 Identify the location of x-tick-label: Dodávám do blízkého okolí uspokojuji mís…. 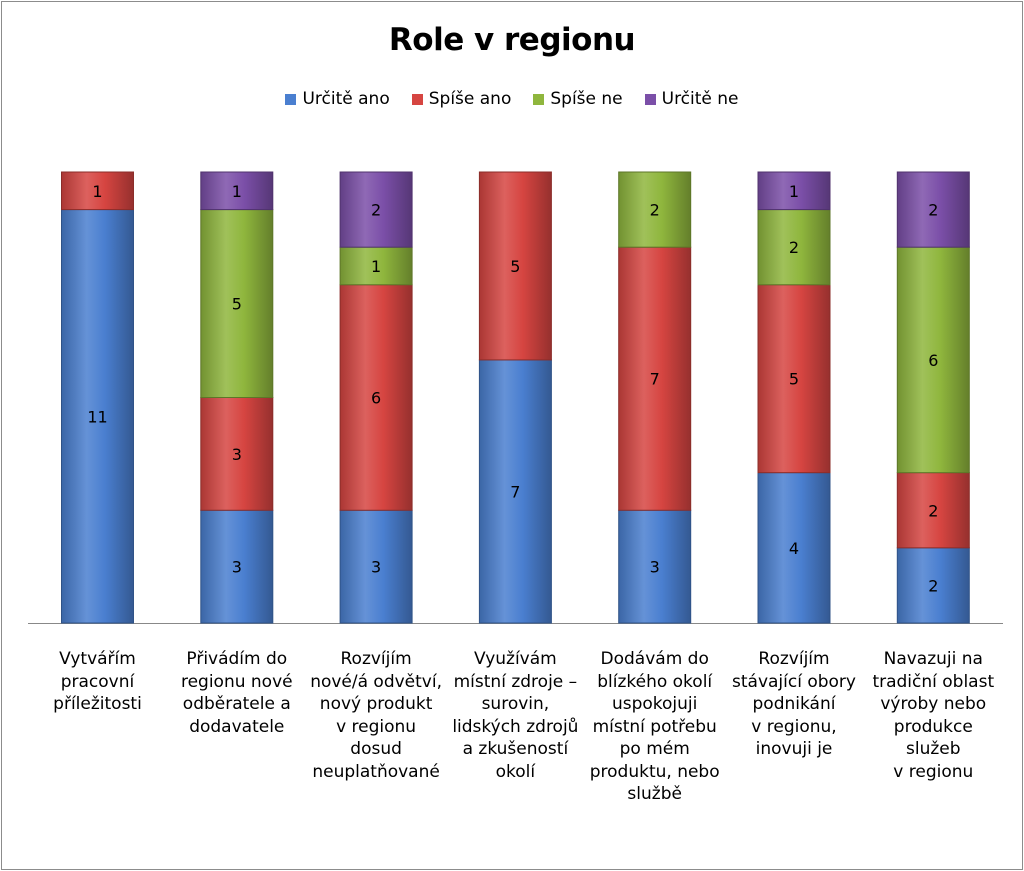
(654, 726).